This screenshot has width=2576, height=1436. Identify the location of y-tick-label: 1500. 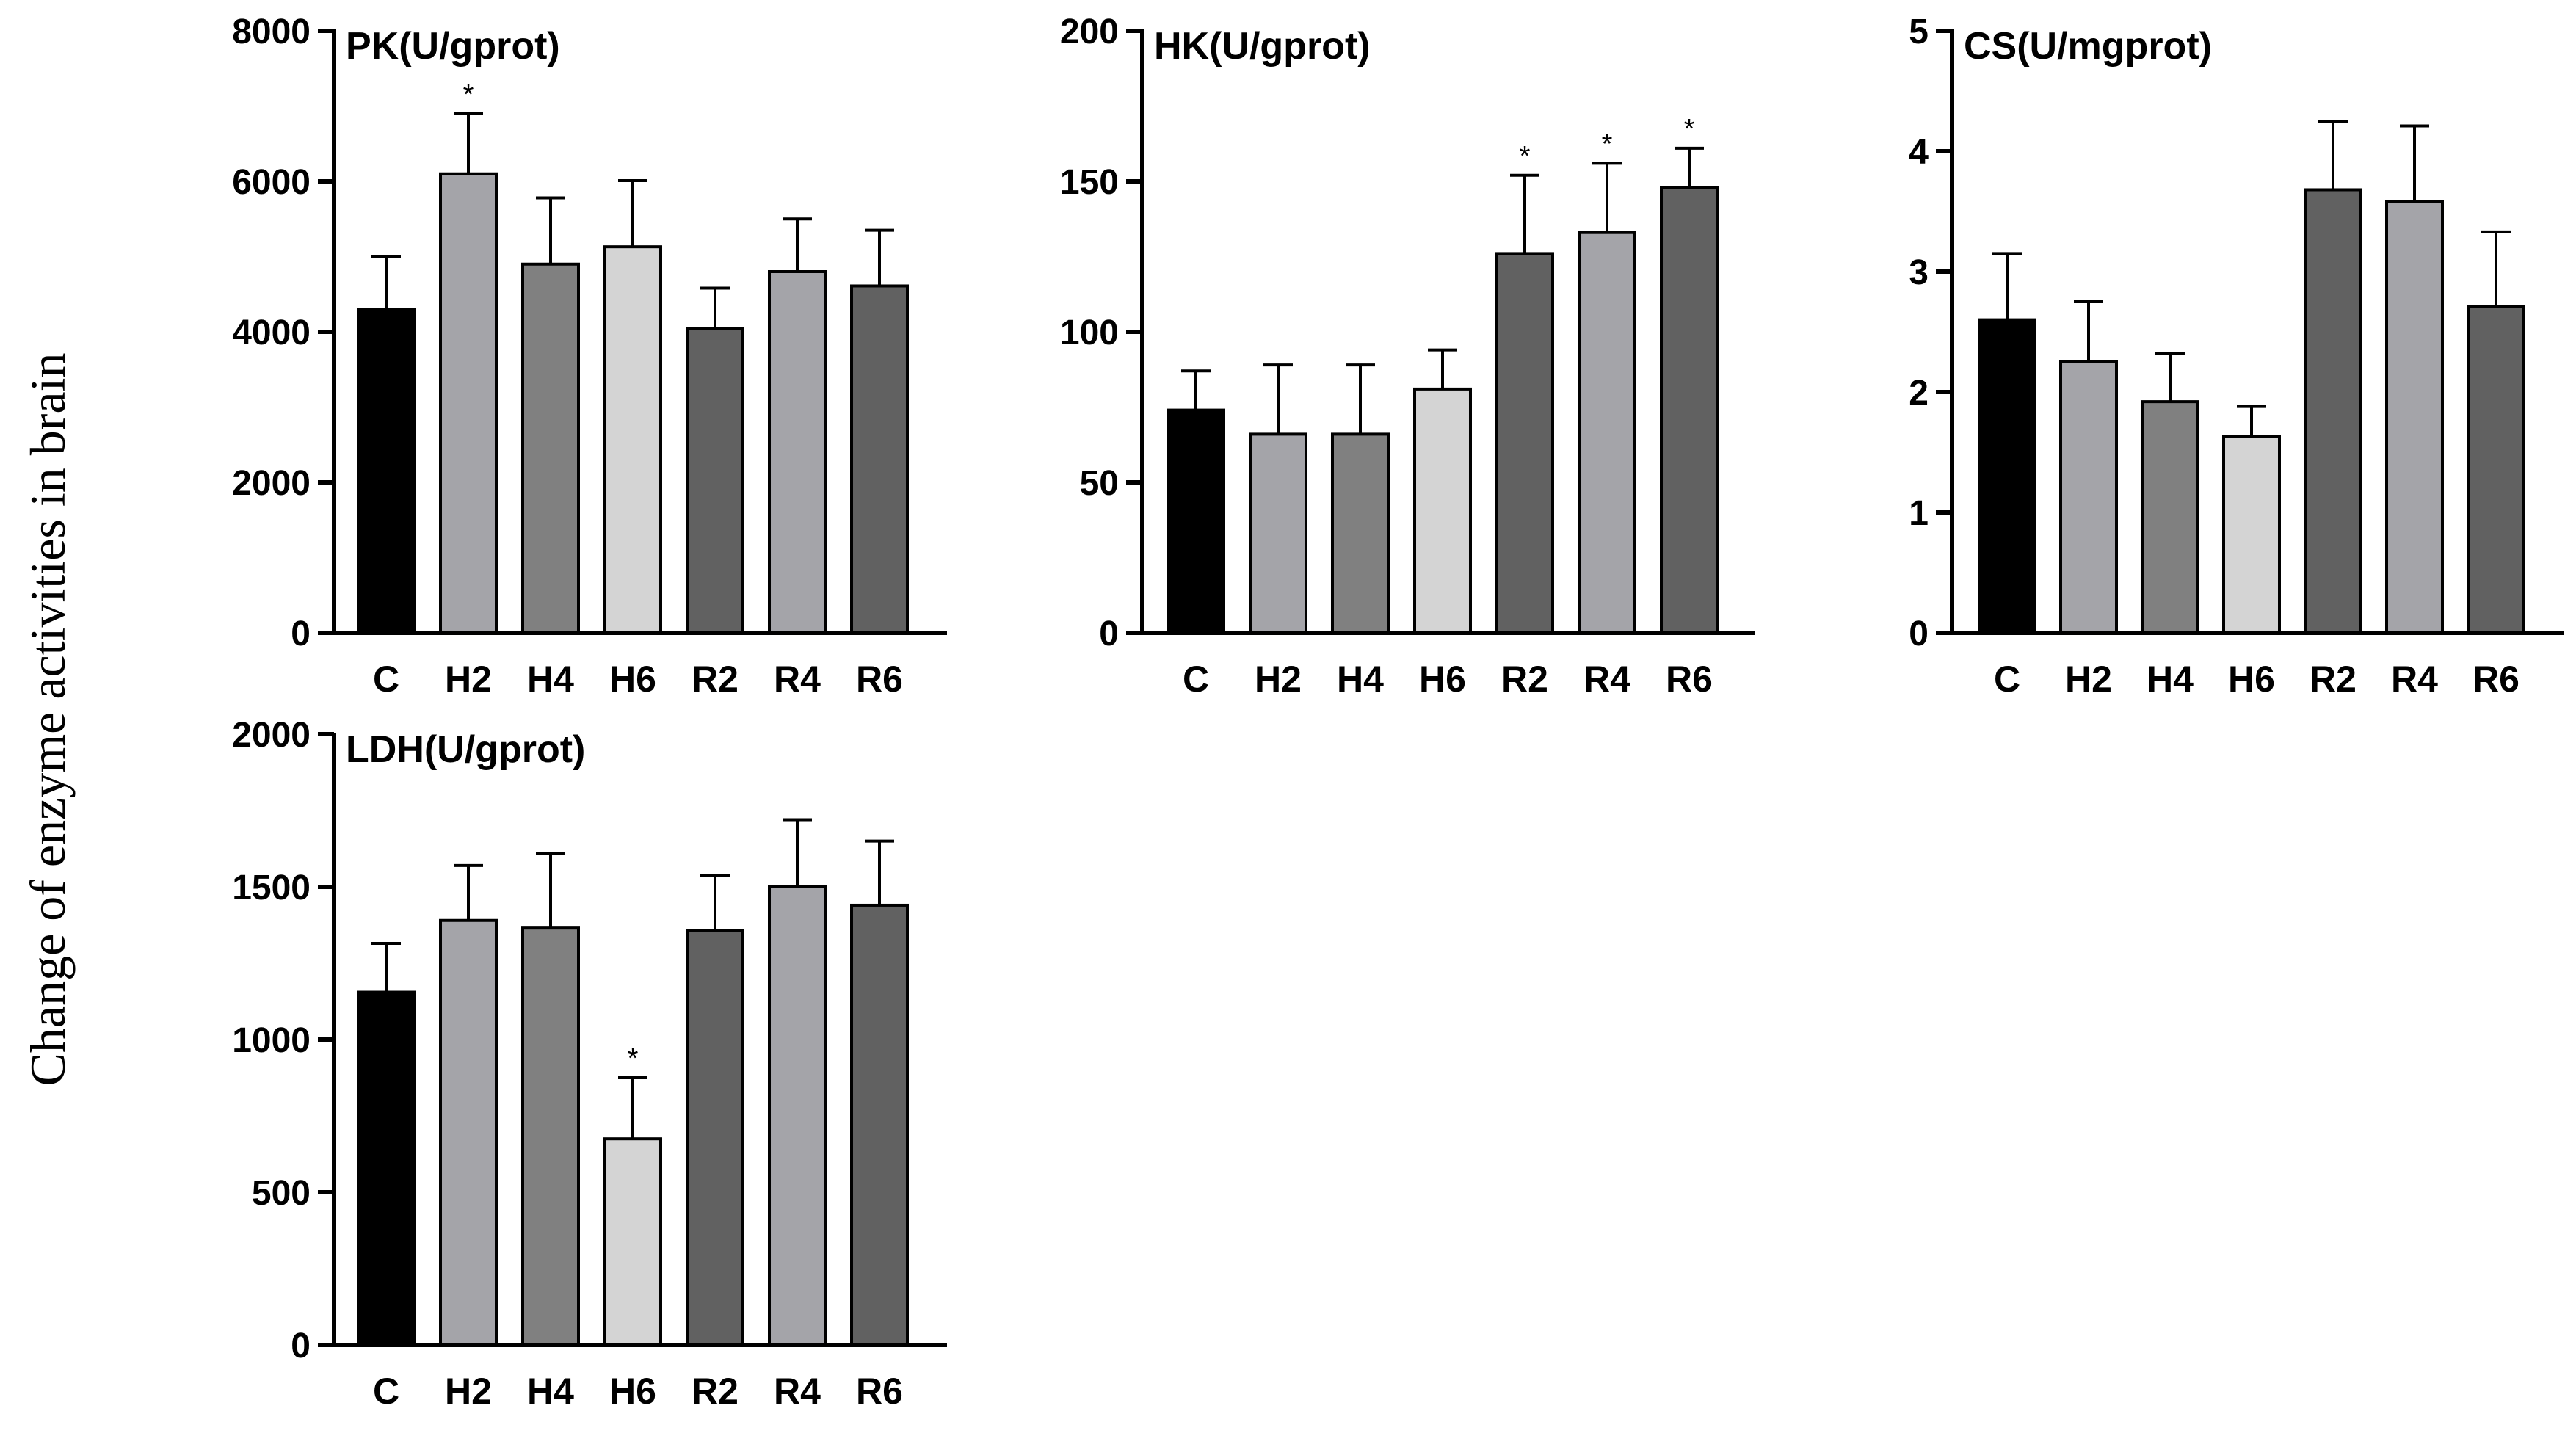
(271, 888).